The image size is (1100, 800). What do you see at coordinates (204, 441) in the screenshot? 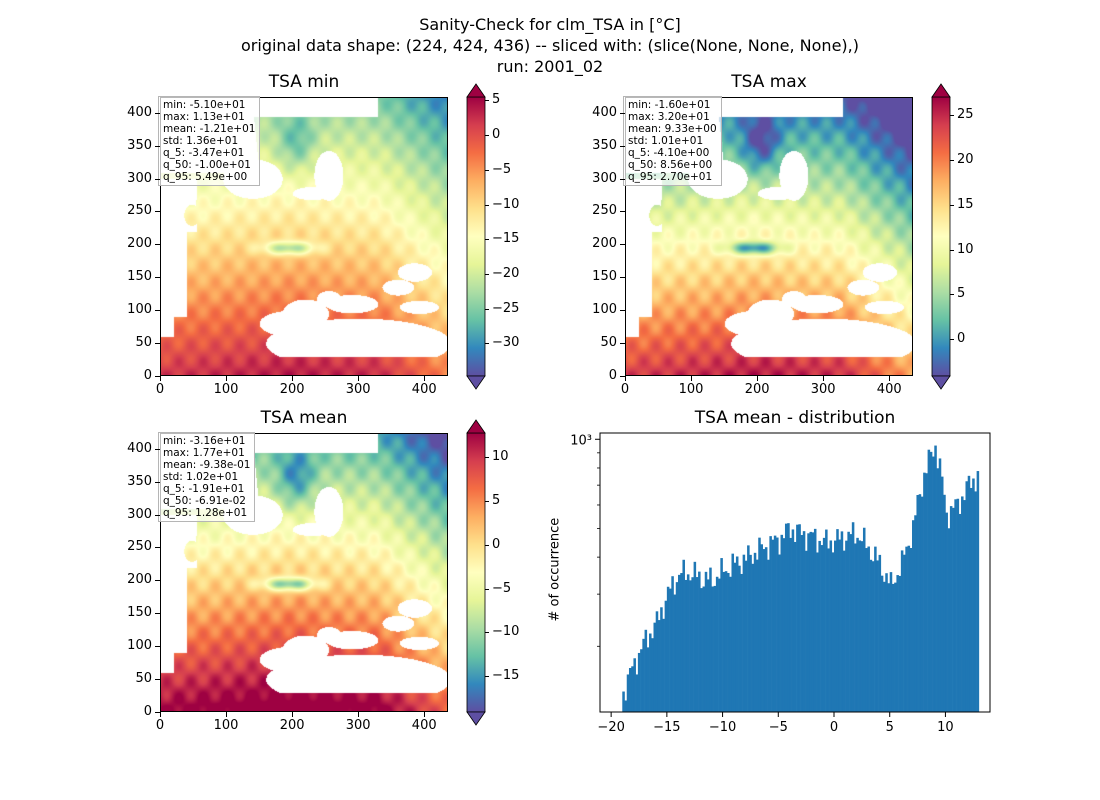
I see `stats-line: min: -3.16e+01` at bounding box center [204, 441].